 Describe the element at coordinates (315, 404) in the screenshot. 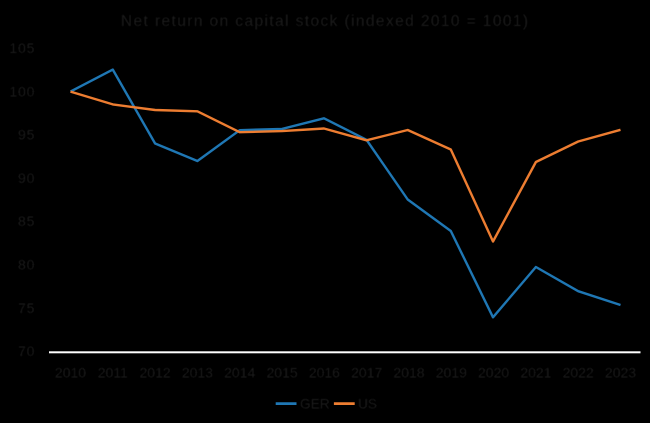

I see `svg-text: GER` at that location.